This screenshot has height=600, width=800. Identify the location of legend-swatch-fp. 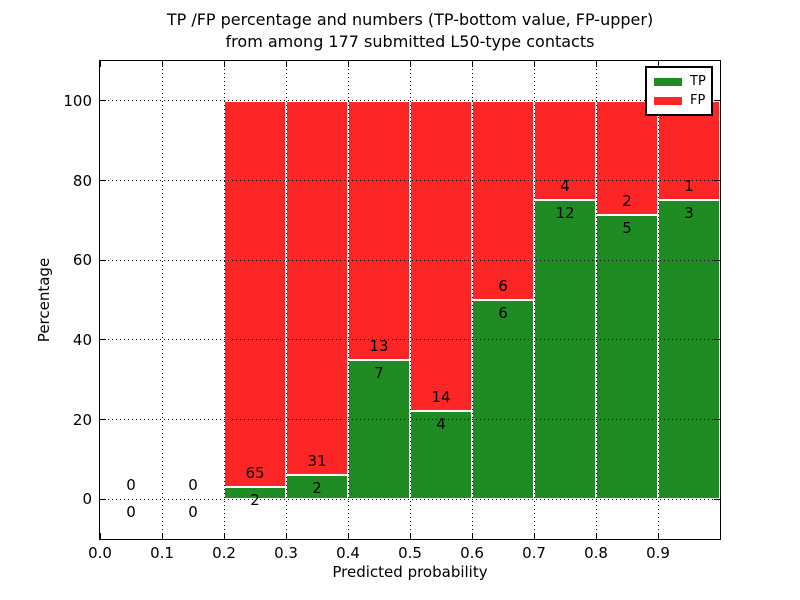
(668, 100).